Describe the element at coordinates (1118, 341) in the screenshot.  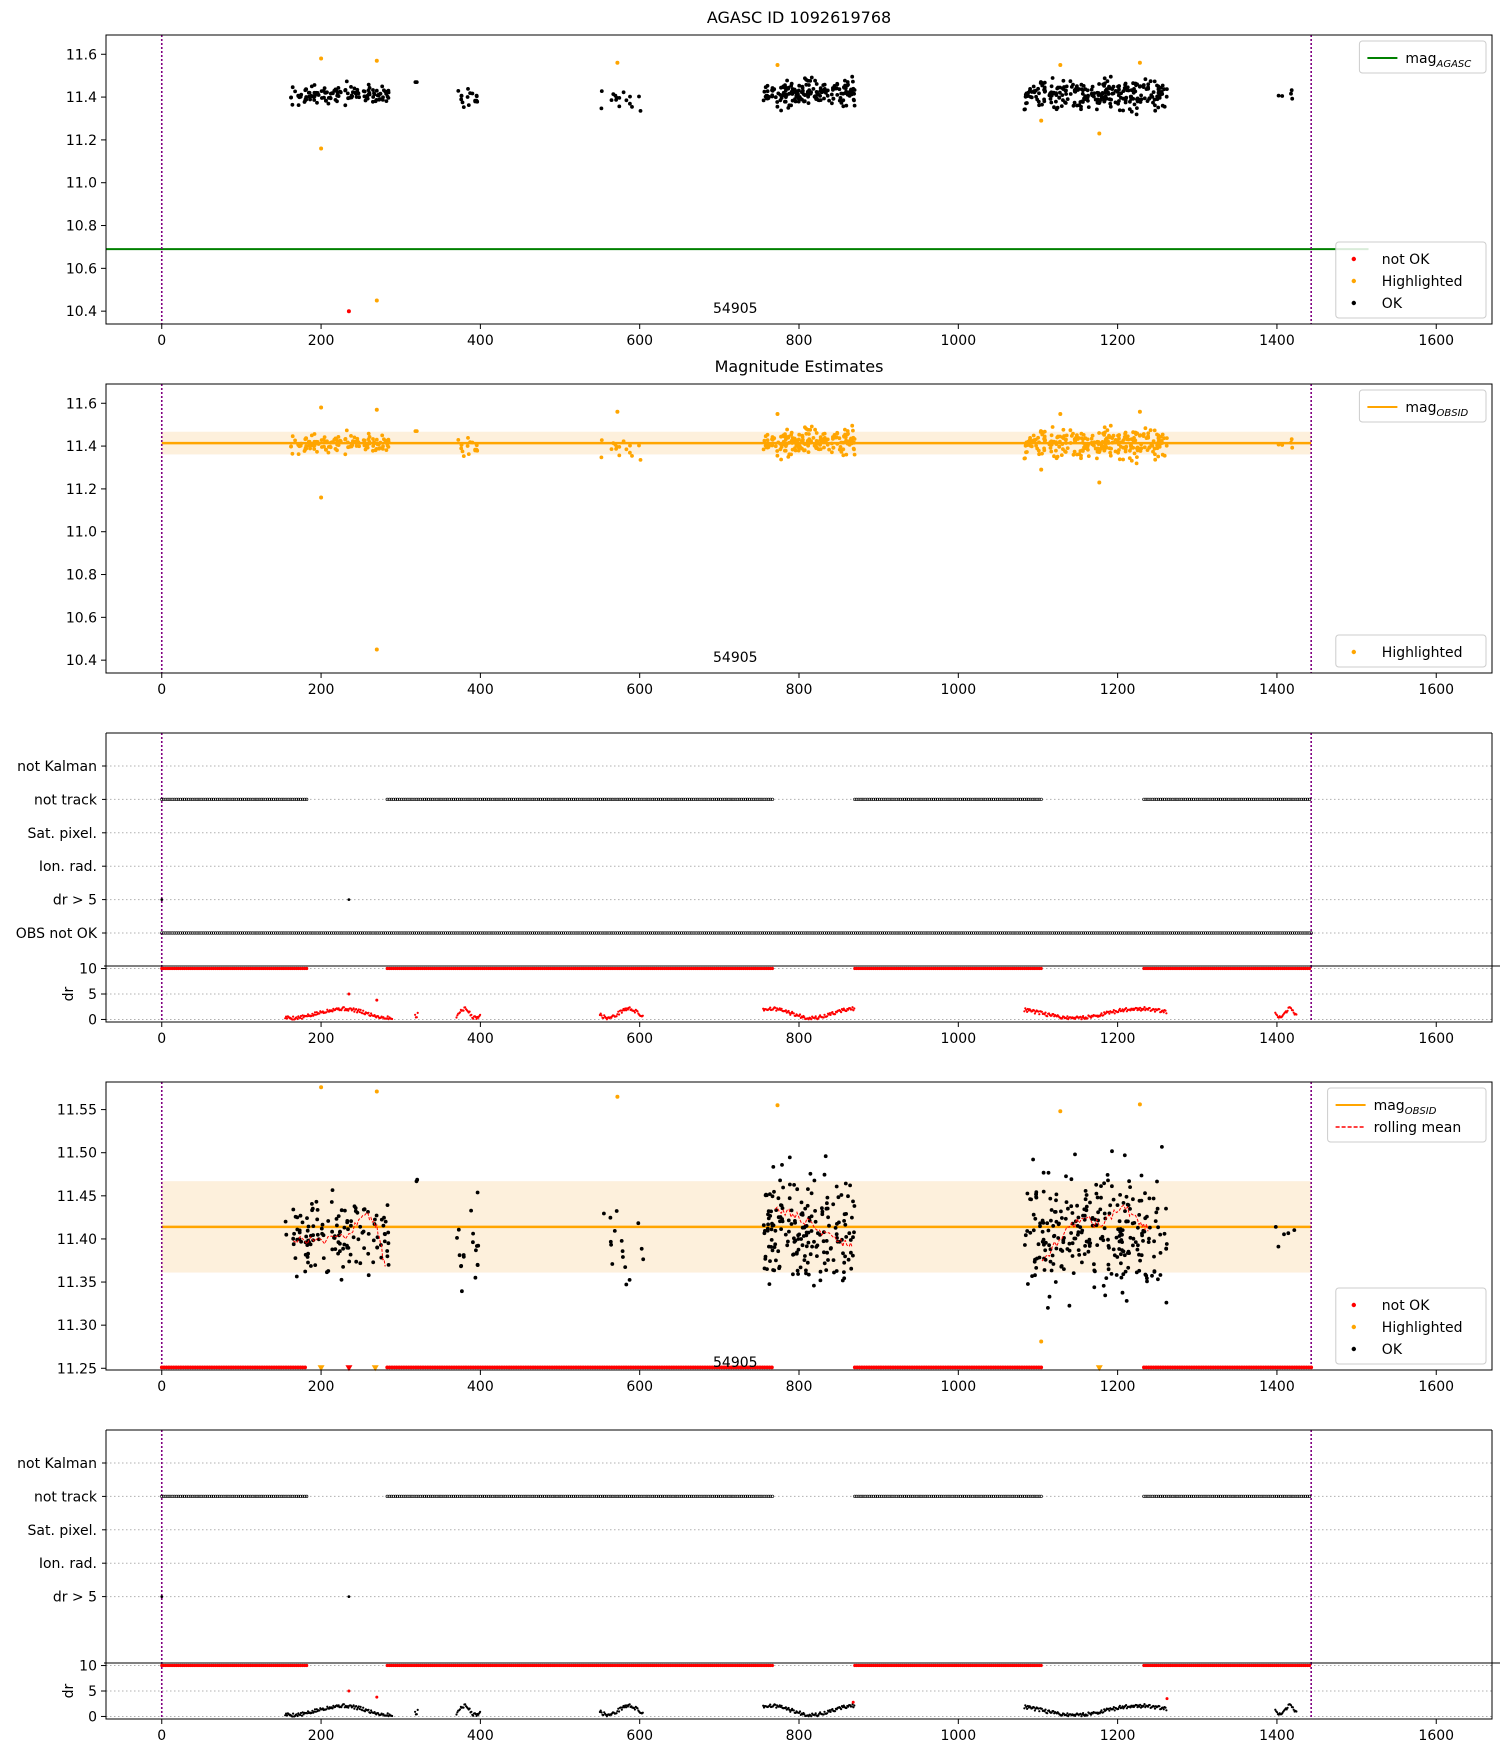
I see `x-tick-label: 1200` at that location.